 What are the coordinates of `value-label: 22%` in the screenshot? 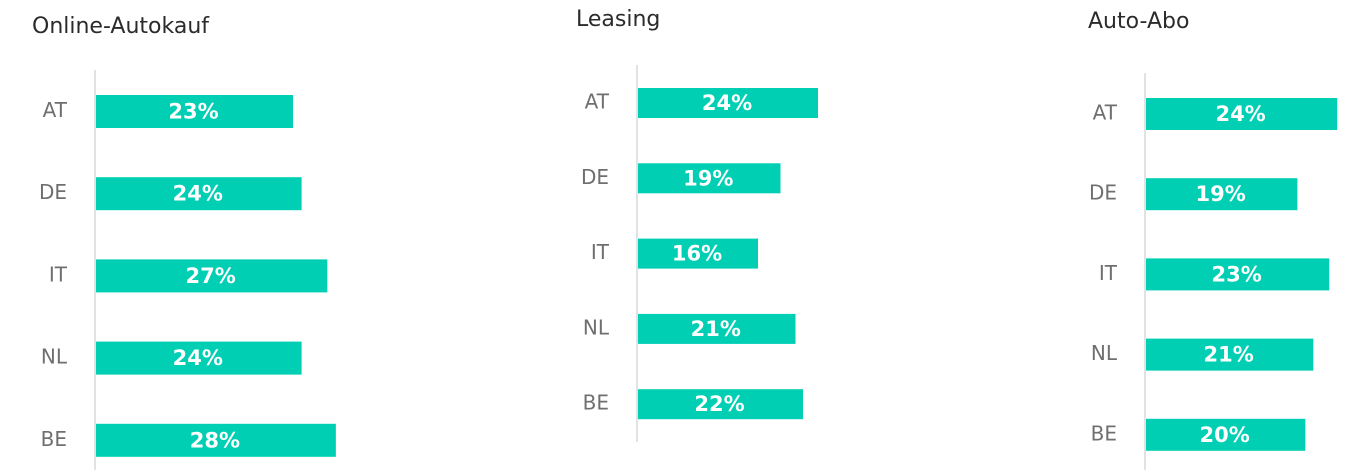 It's located at (719, 404).